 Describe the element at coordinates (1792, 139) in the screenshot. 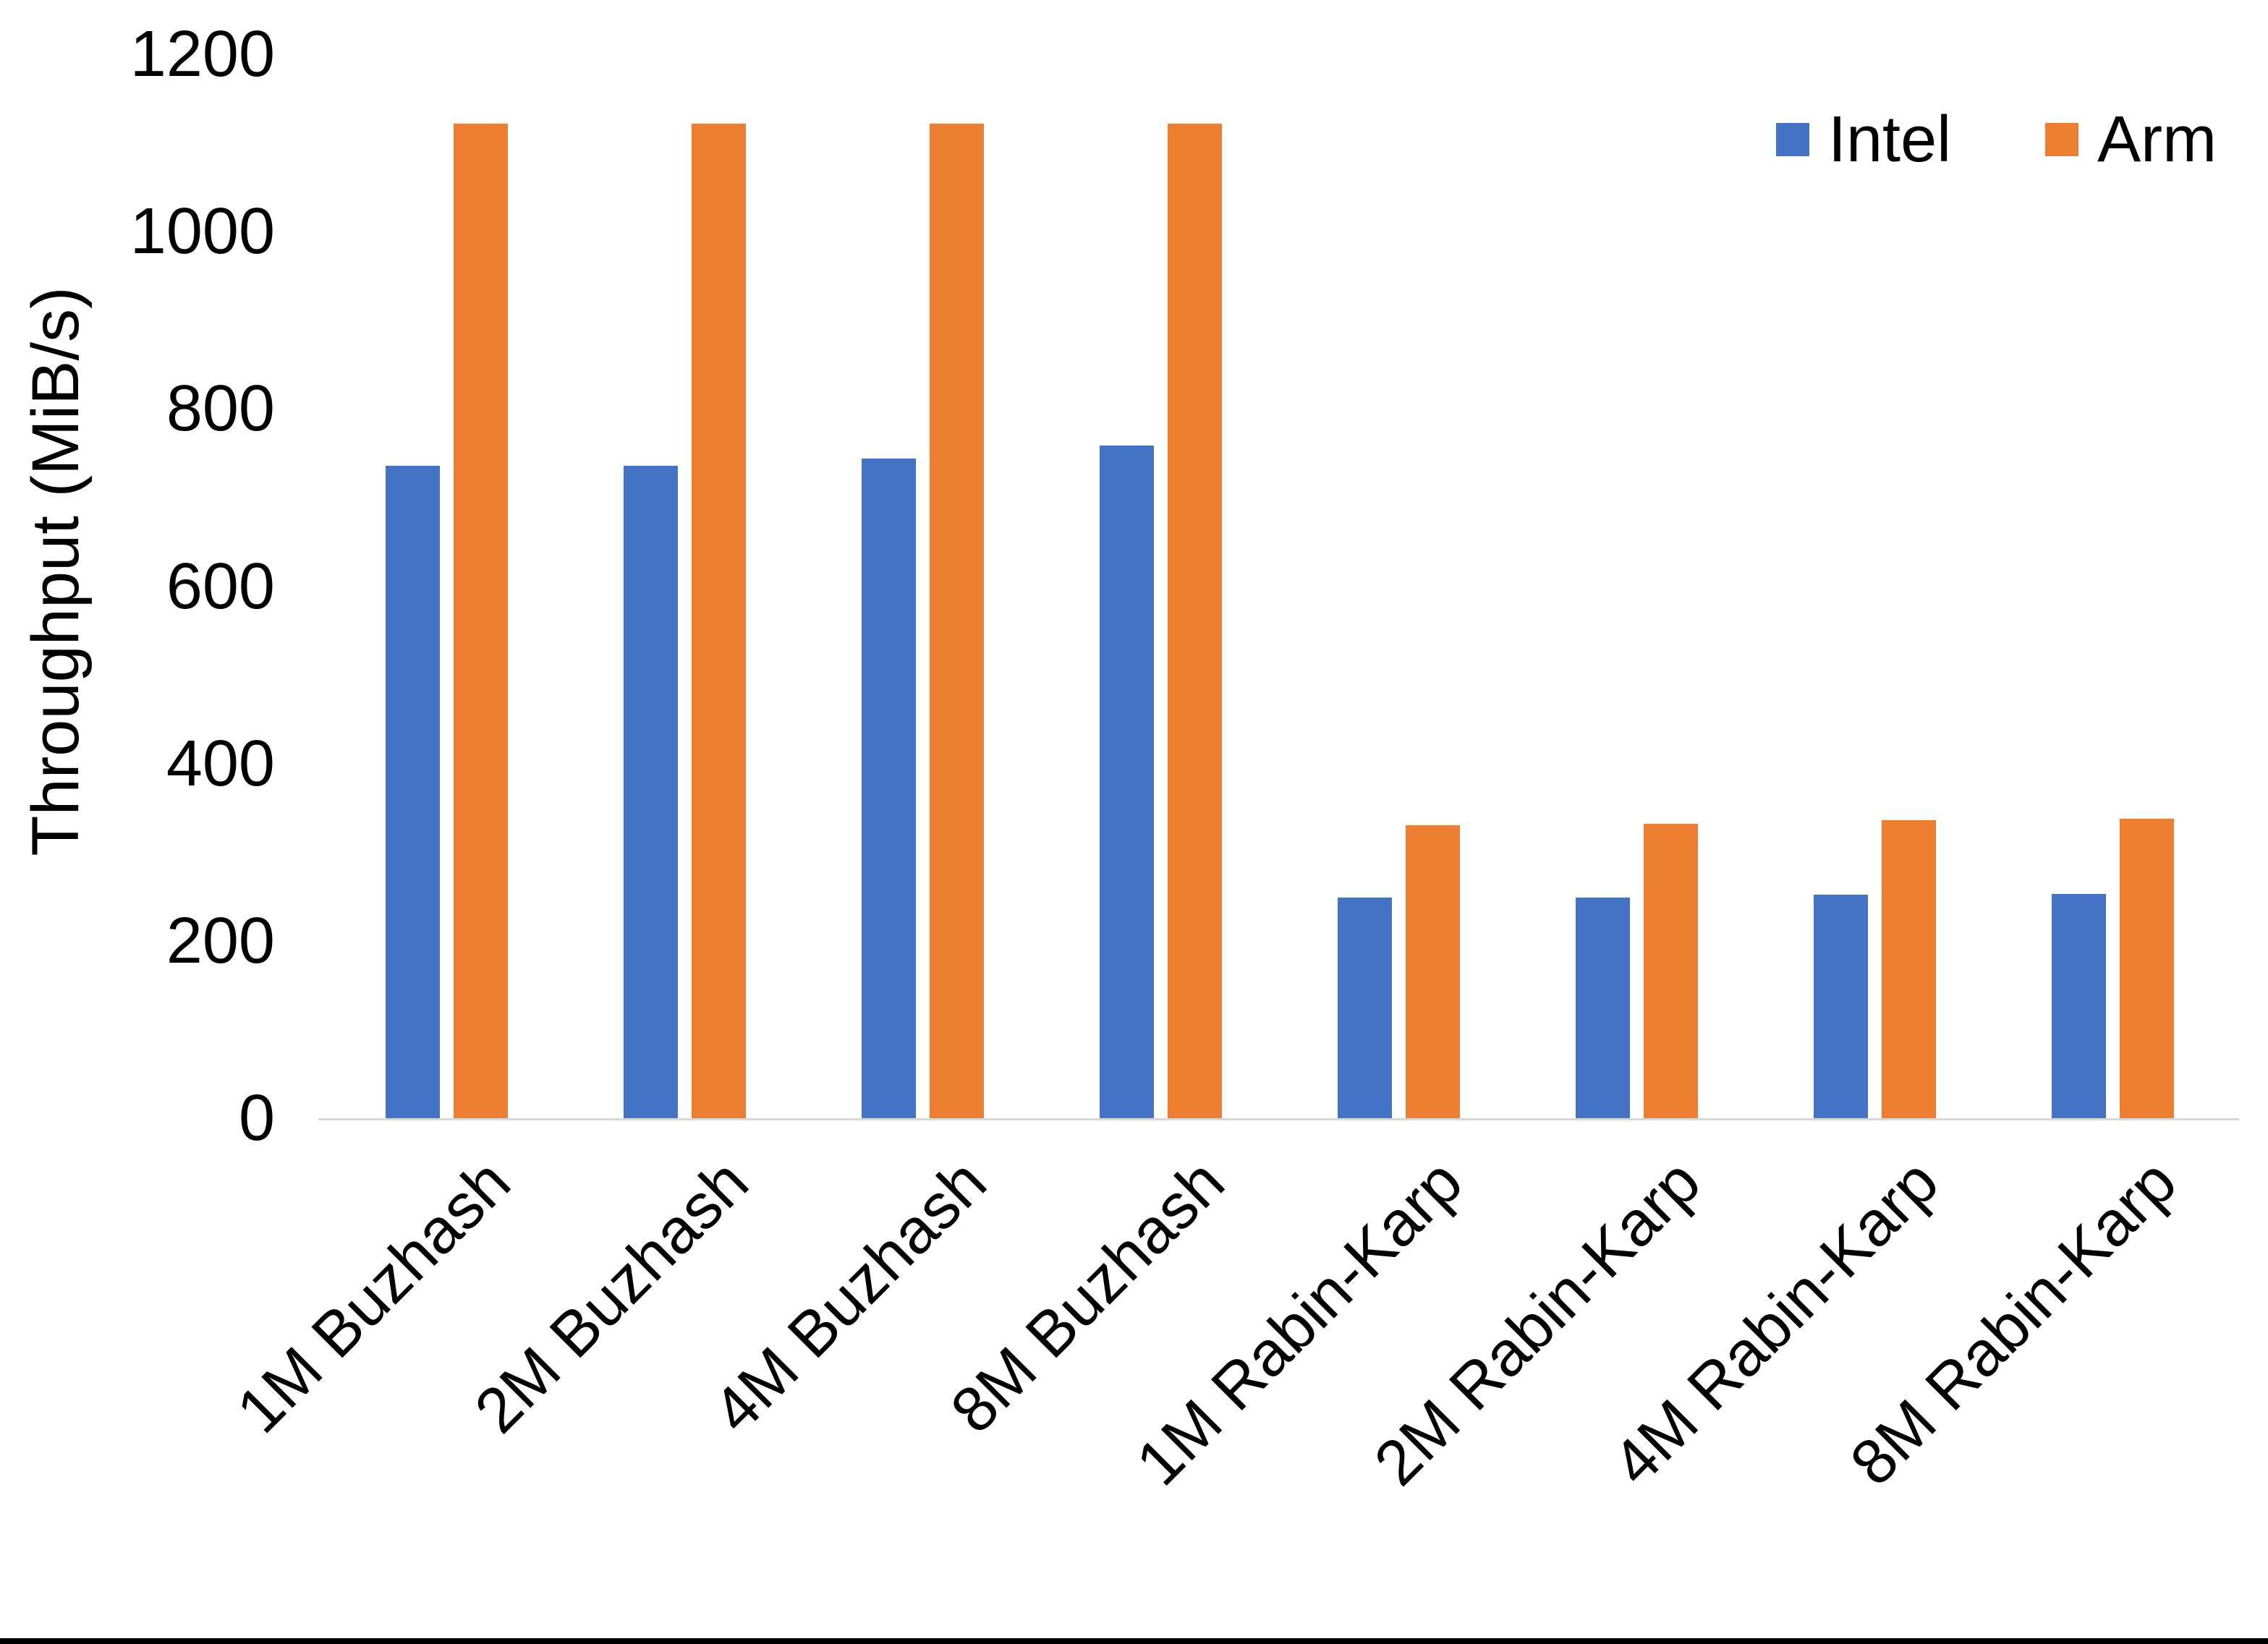

I see `legend-swatch-intel` at that location.